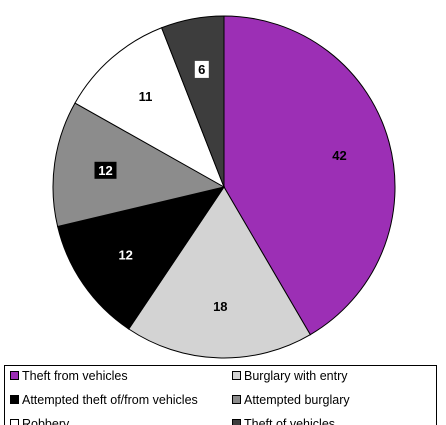 This screenshot has height=425, width=446. Describe the element at coordinates (236, 375) in the screenshot. I see `legend-swatch-burglary-with-entry` at that location.